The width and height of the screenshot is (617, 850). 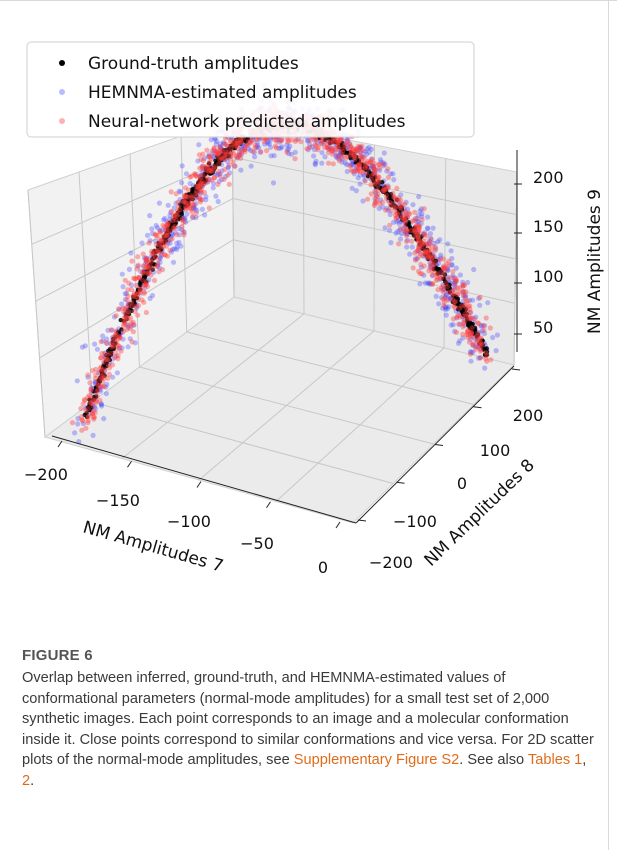 I want to click on y-tick-mark, so click(x=516, y=369).